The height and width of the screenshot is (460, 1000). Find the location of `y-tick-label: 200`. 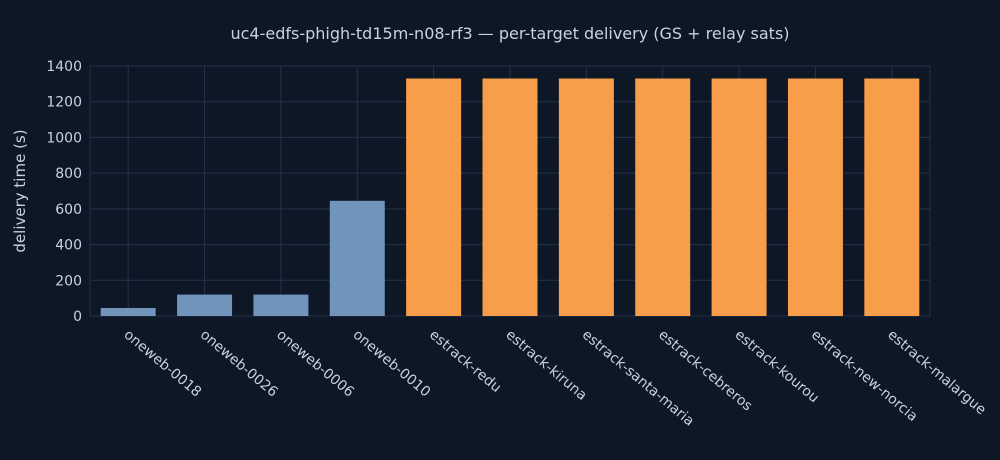

y-tick-label: 200 is located at coordinates (68, 281).